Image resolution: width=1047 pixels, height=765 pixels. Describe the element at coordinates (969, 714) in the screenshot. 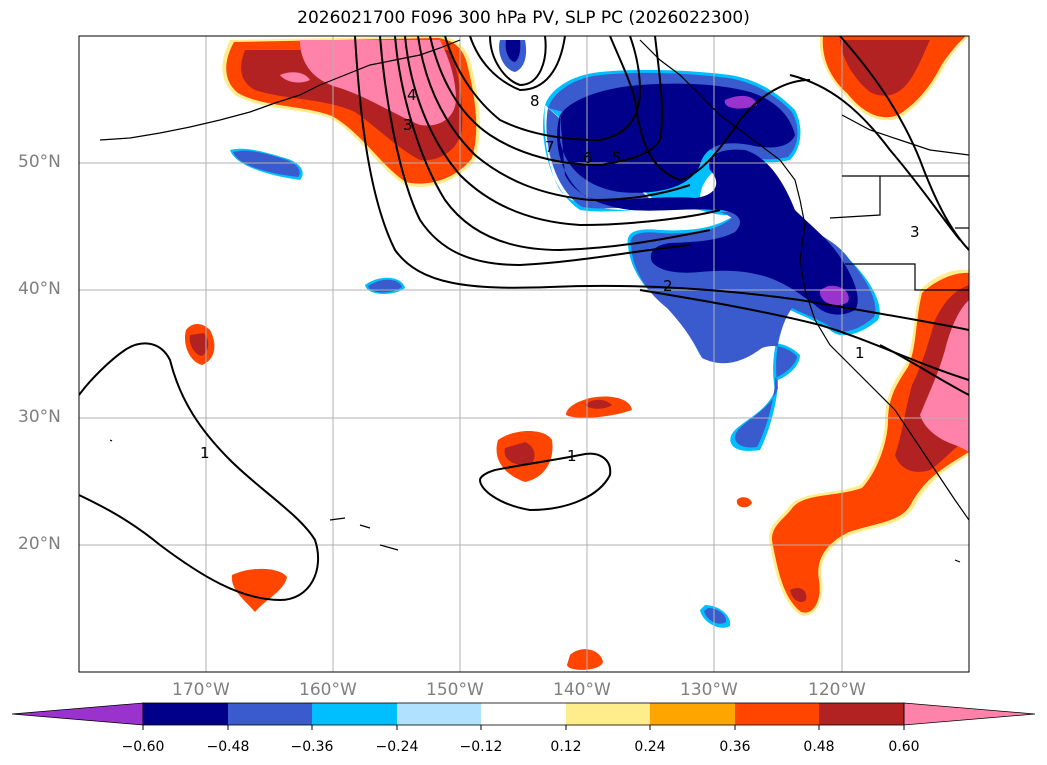

I see `colorbar-extend-max` at that location.